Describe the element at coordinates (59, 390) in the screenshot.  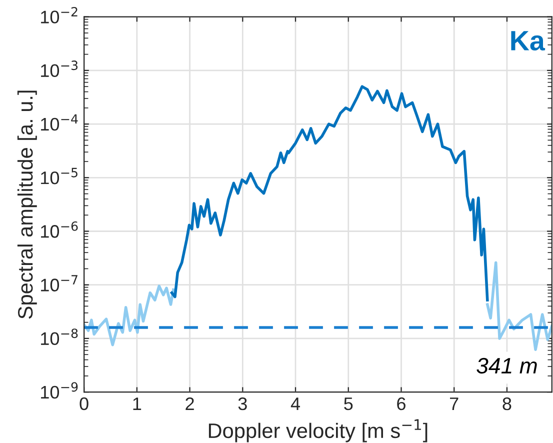
I see `y-tick-label: 10$^{−9}$` at that location.